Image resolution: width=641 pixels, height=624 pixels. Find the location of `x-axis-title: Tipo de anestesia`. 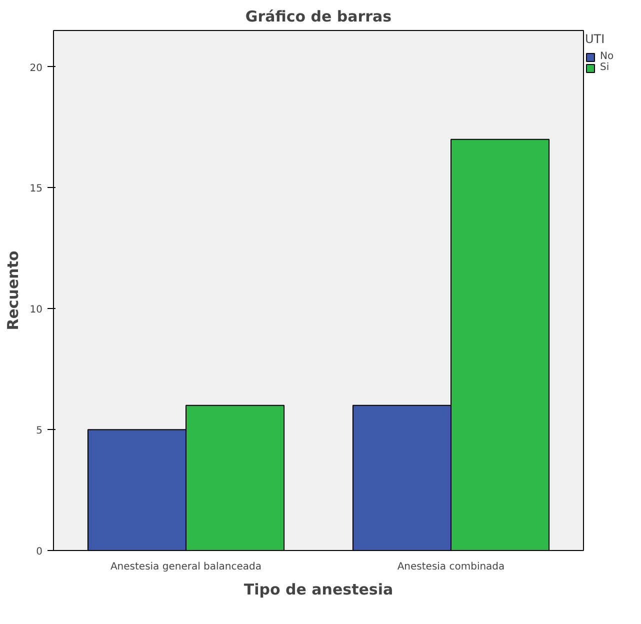

x-axis-title: Tipo de anestesia is located at coordinates (319, 589).